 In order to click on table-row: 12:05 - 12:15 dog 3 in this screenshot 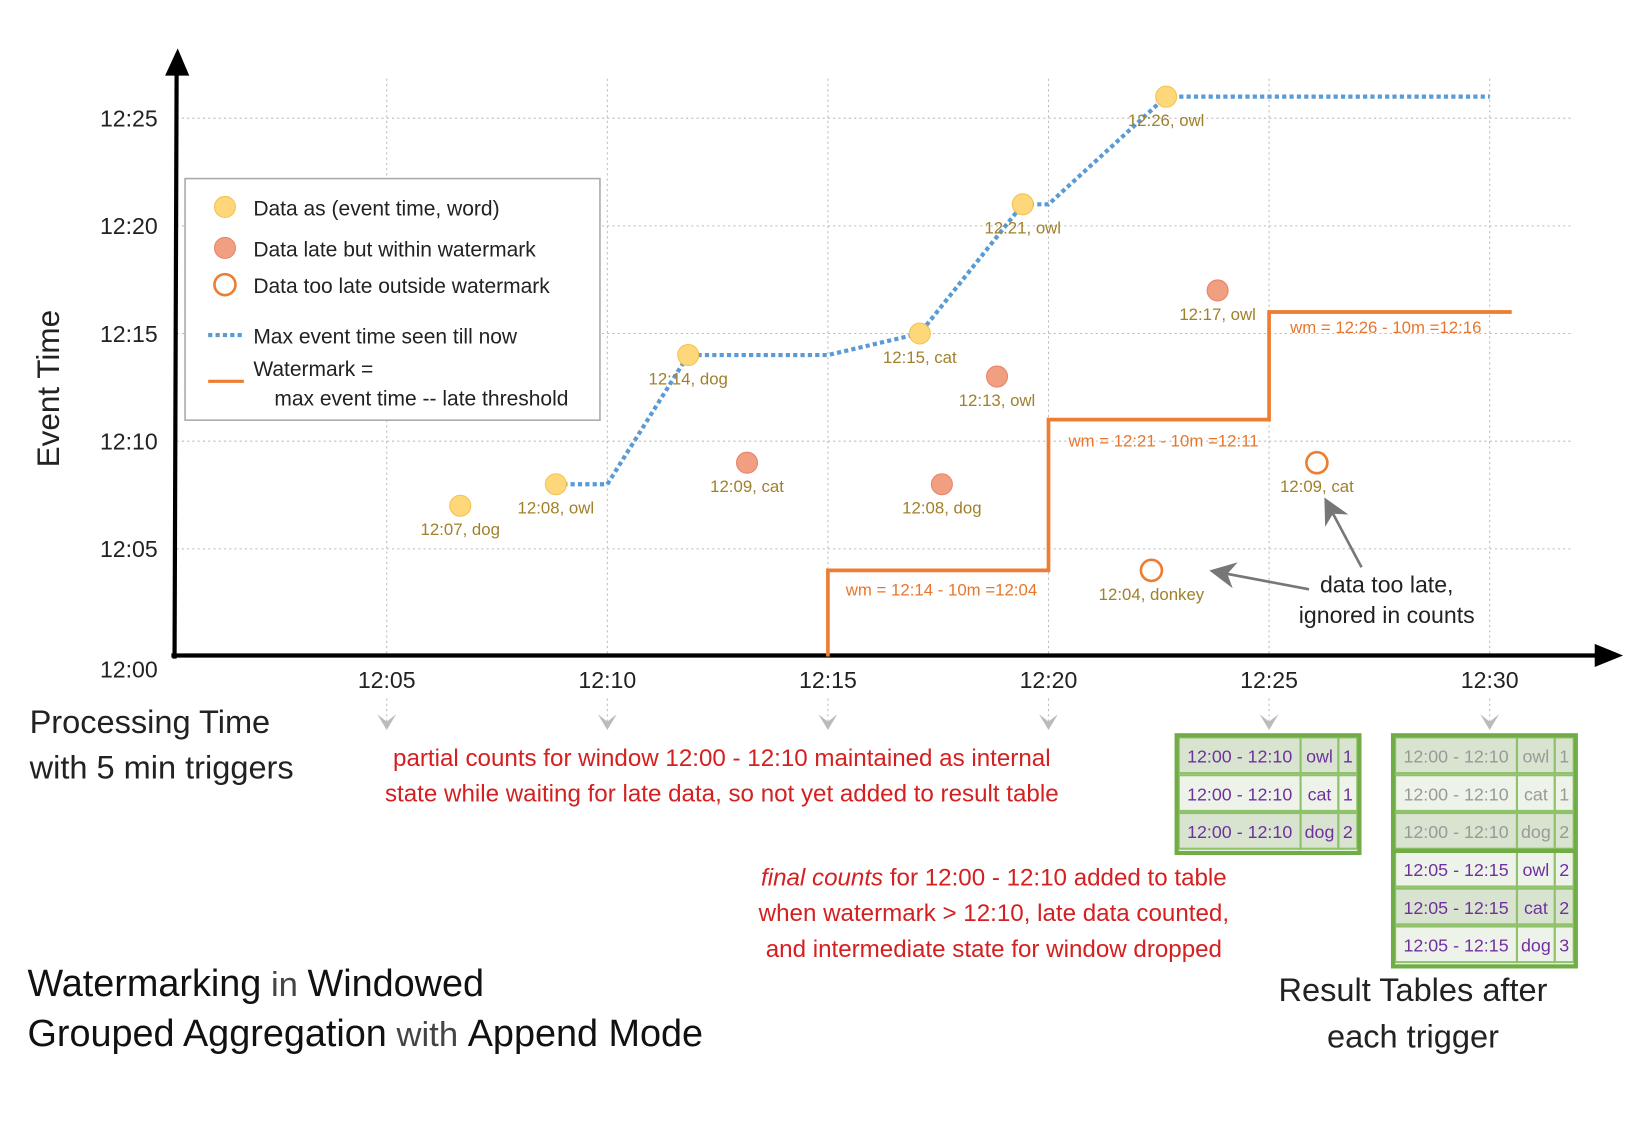, I will do `click(1484, 944)`.